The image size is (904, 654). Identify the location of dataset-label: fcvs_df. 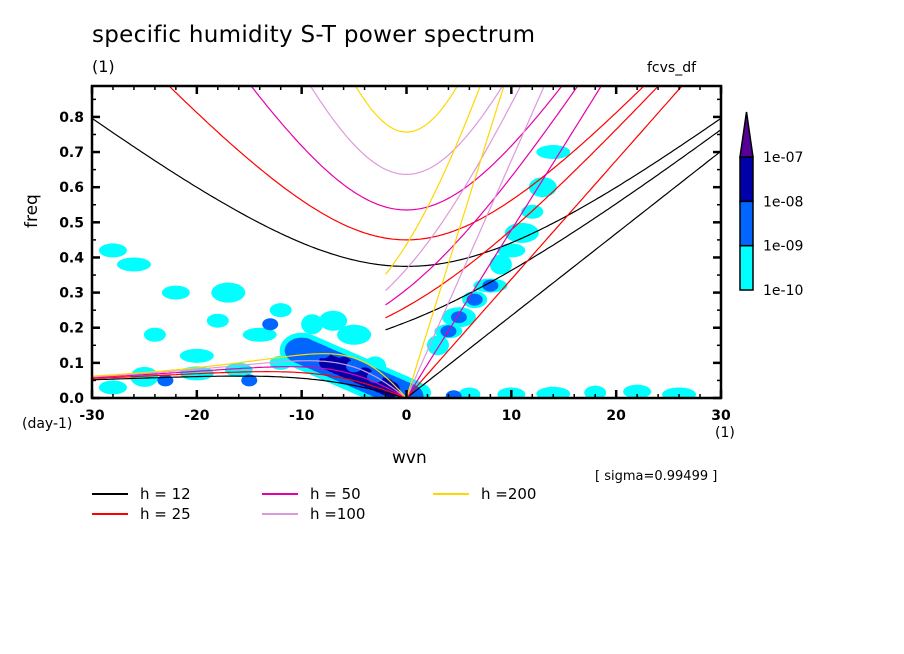
(672, 68).